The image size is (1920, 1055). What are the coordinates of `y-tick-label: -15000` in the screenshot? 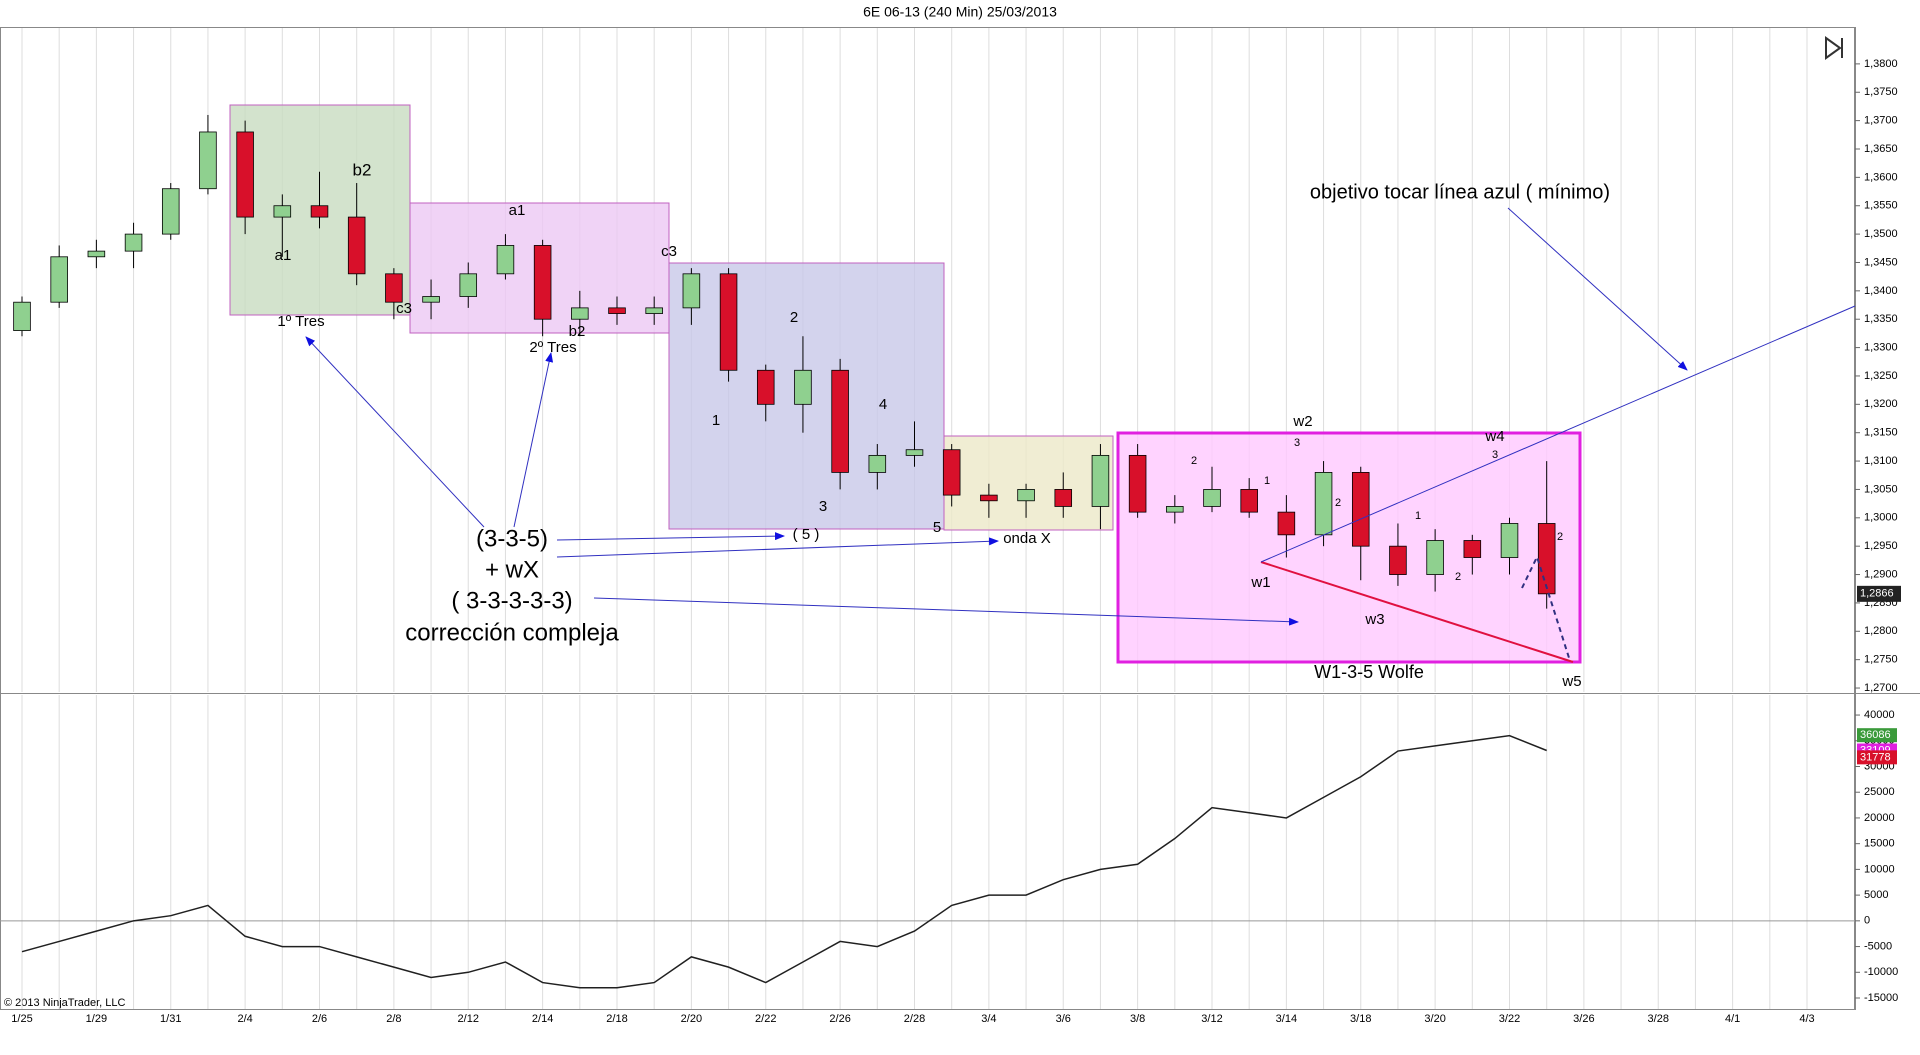 It's located at (1881, 998).